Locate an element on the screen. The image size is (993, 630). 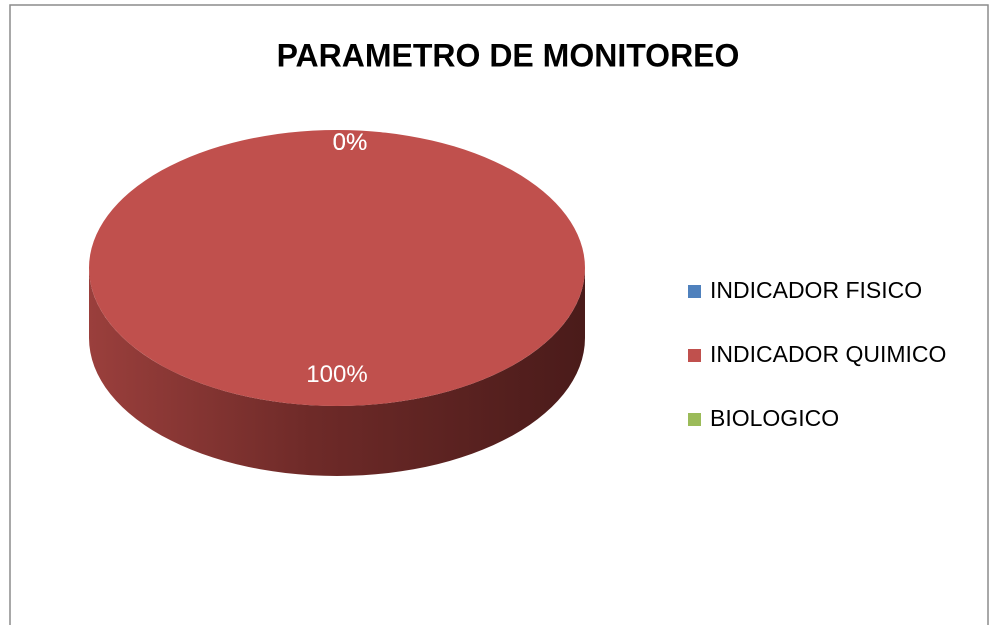
legend-label: INDICADOR QUIMICO is located at coordinates (828, 354).